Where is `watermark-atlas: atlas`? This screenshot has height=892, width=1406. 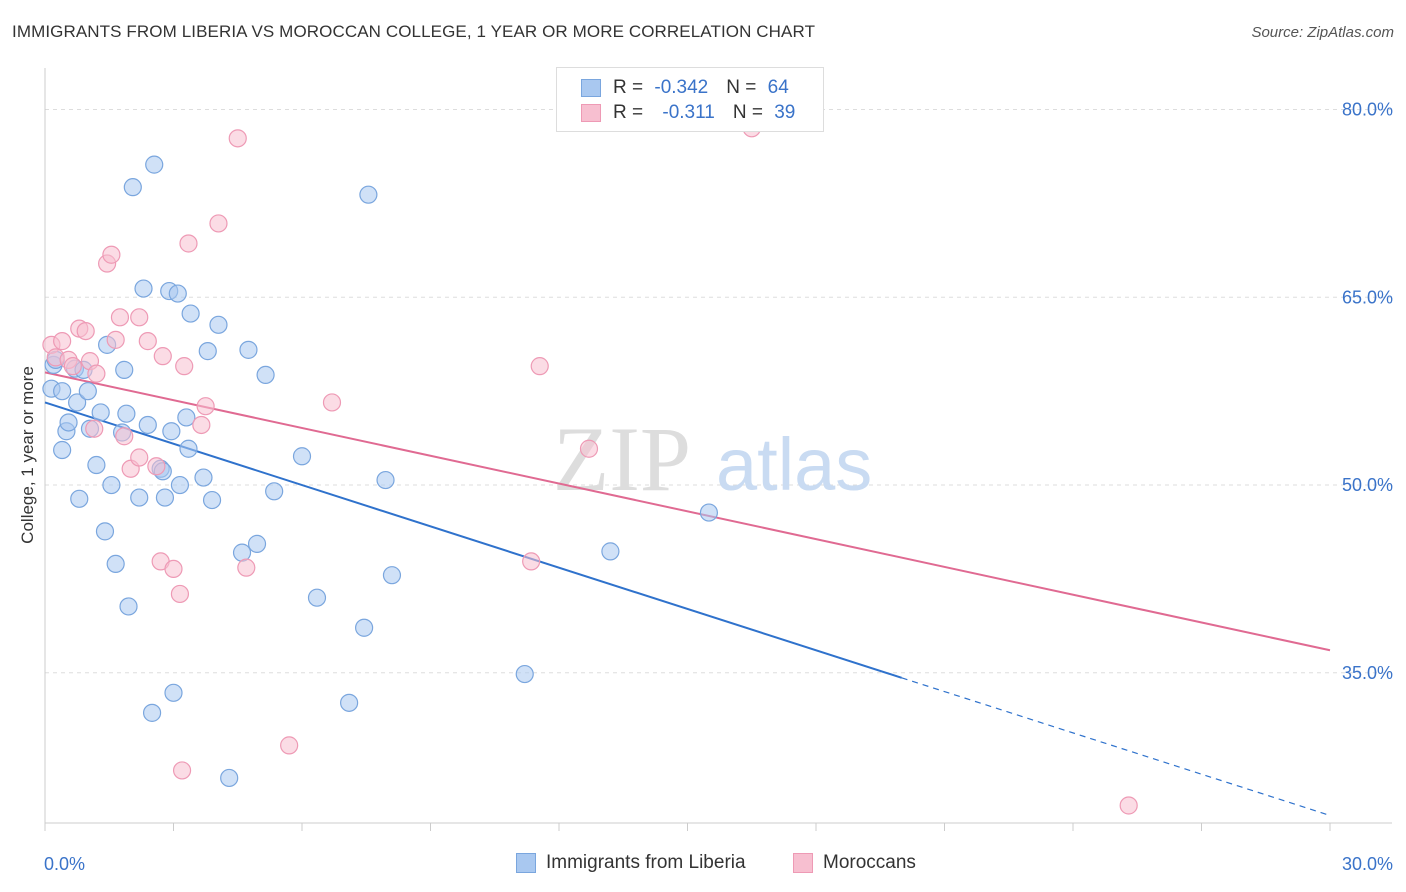
watermark-atlas: atlas is located at coordinates (794, 464).